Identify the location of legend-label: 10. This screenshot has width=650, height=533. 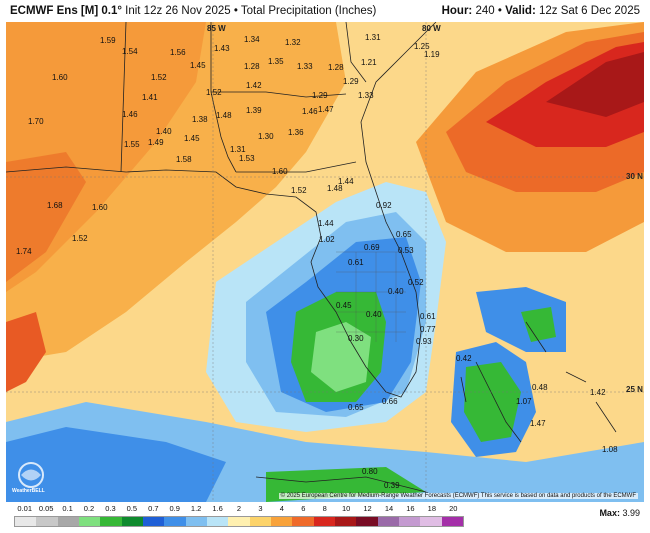
(346, 508).